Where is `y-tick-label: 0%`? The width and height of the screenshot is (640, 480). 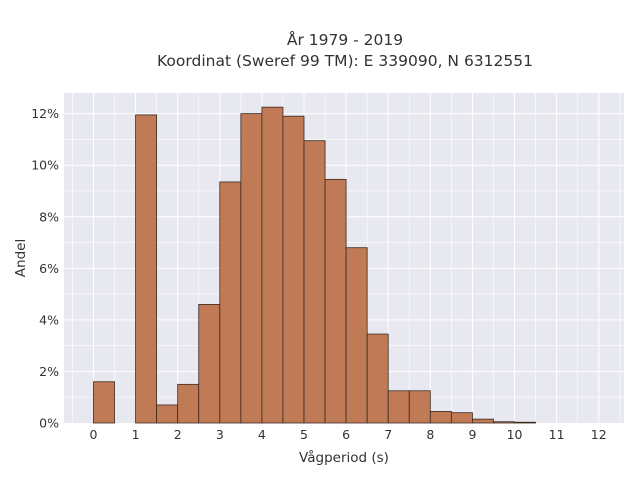
y-tick-label: 0% is located at coordinates (49, 423).